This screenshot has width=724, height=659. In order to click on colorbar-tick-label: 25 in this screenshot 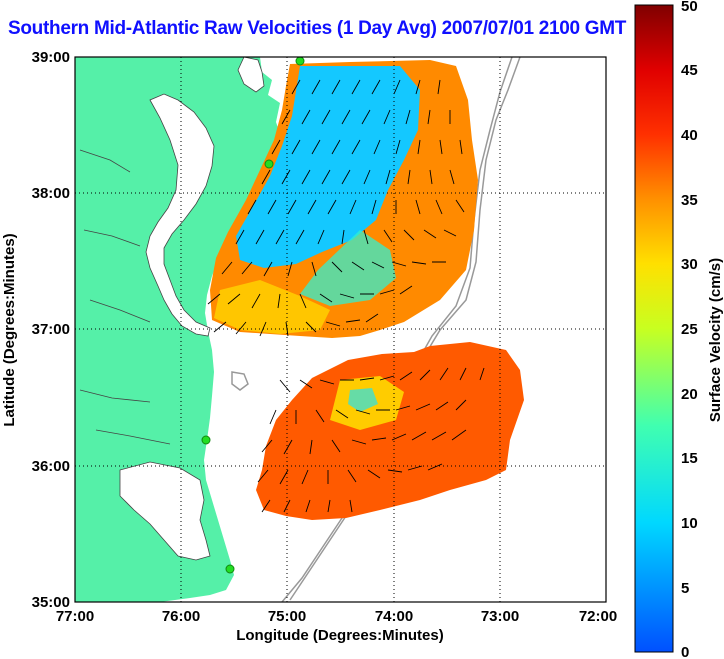, I will do `click(689, 329)`.